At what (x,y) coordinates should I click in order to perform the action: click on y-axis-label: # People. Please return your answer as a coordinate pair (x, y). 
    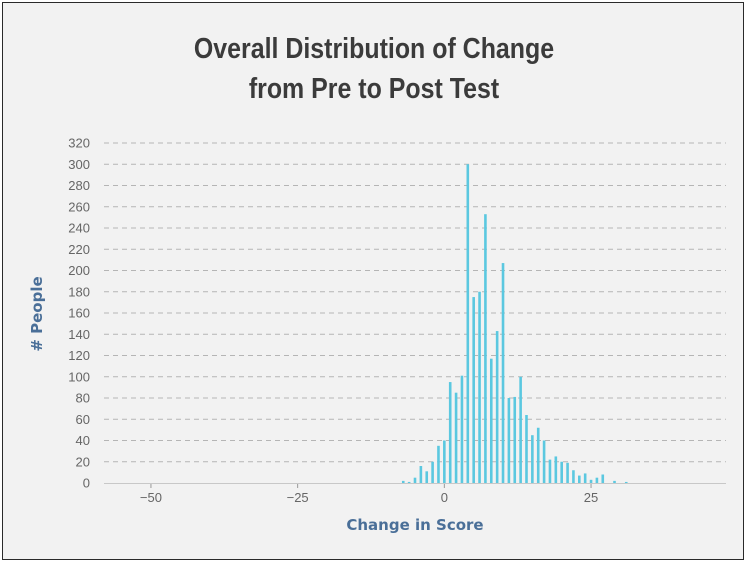
    Looking at the image, I should click on (37, 313).